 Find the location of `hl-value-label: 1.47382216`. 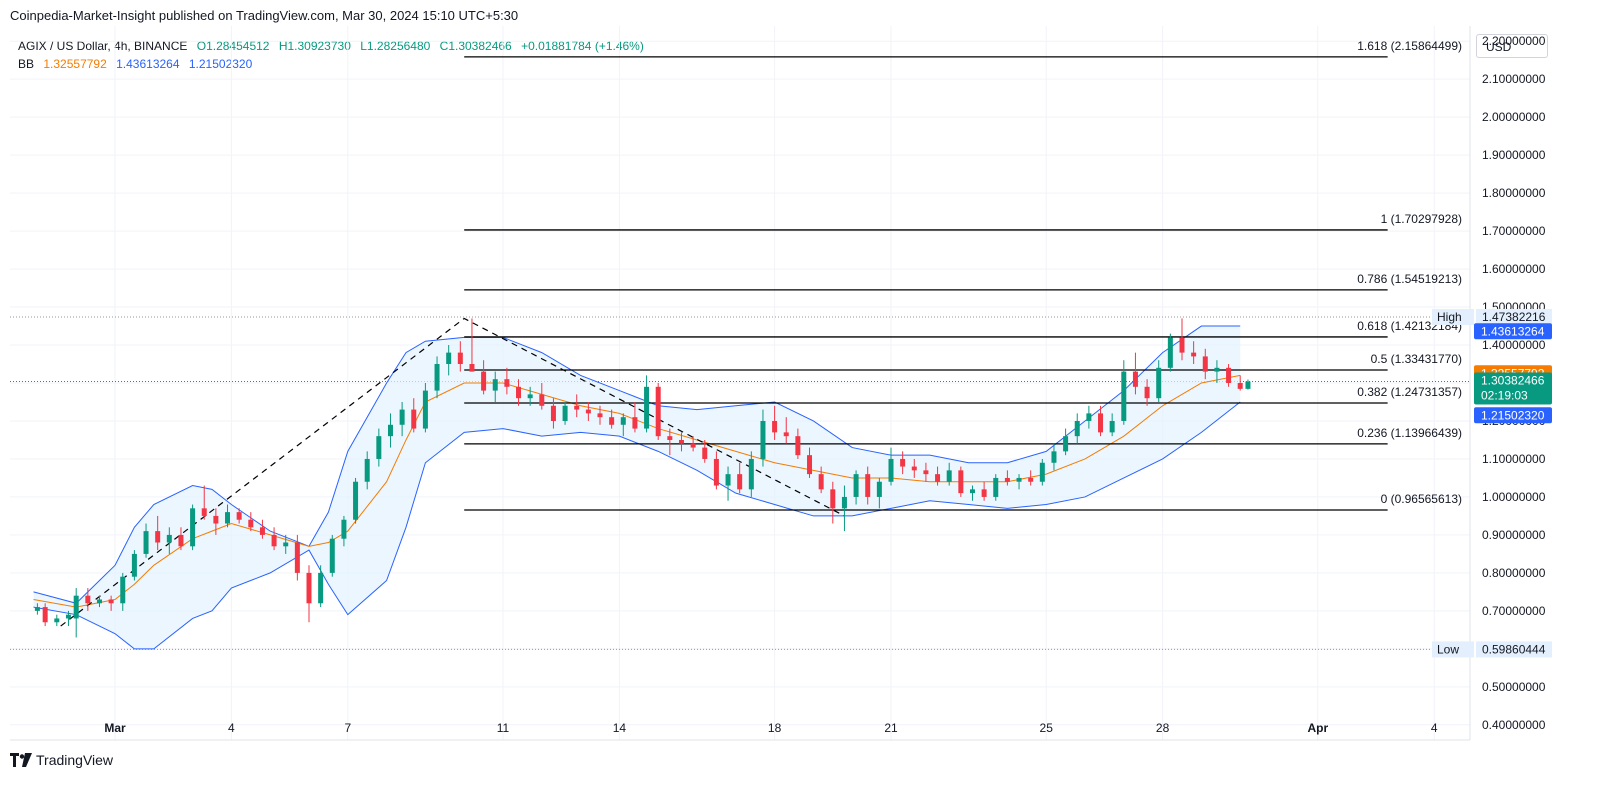

hl-value-label: 1.47382216 is located at coordinates (1514, 317).